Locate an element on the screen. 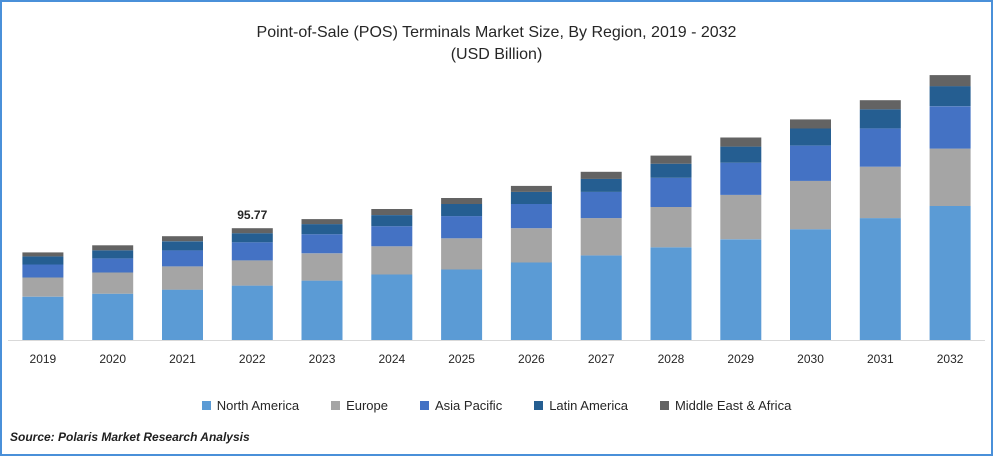 The width and height of the screenshot is (993, 456). x-tick-label-2030: 2030 is located at coordinates (810, 359).